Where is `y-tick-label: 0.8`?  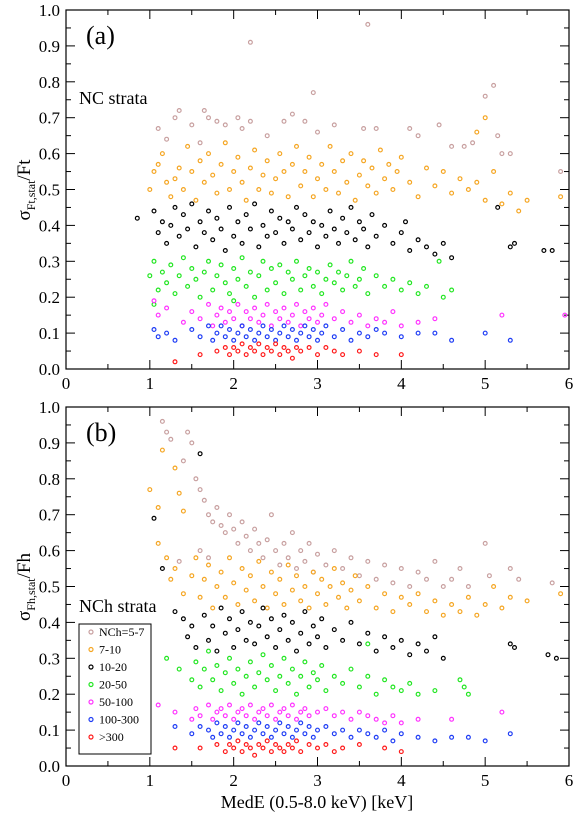
y-tick-label: 0.8 is located at coordinates (49, 479).